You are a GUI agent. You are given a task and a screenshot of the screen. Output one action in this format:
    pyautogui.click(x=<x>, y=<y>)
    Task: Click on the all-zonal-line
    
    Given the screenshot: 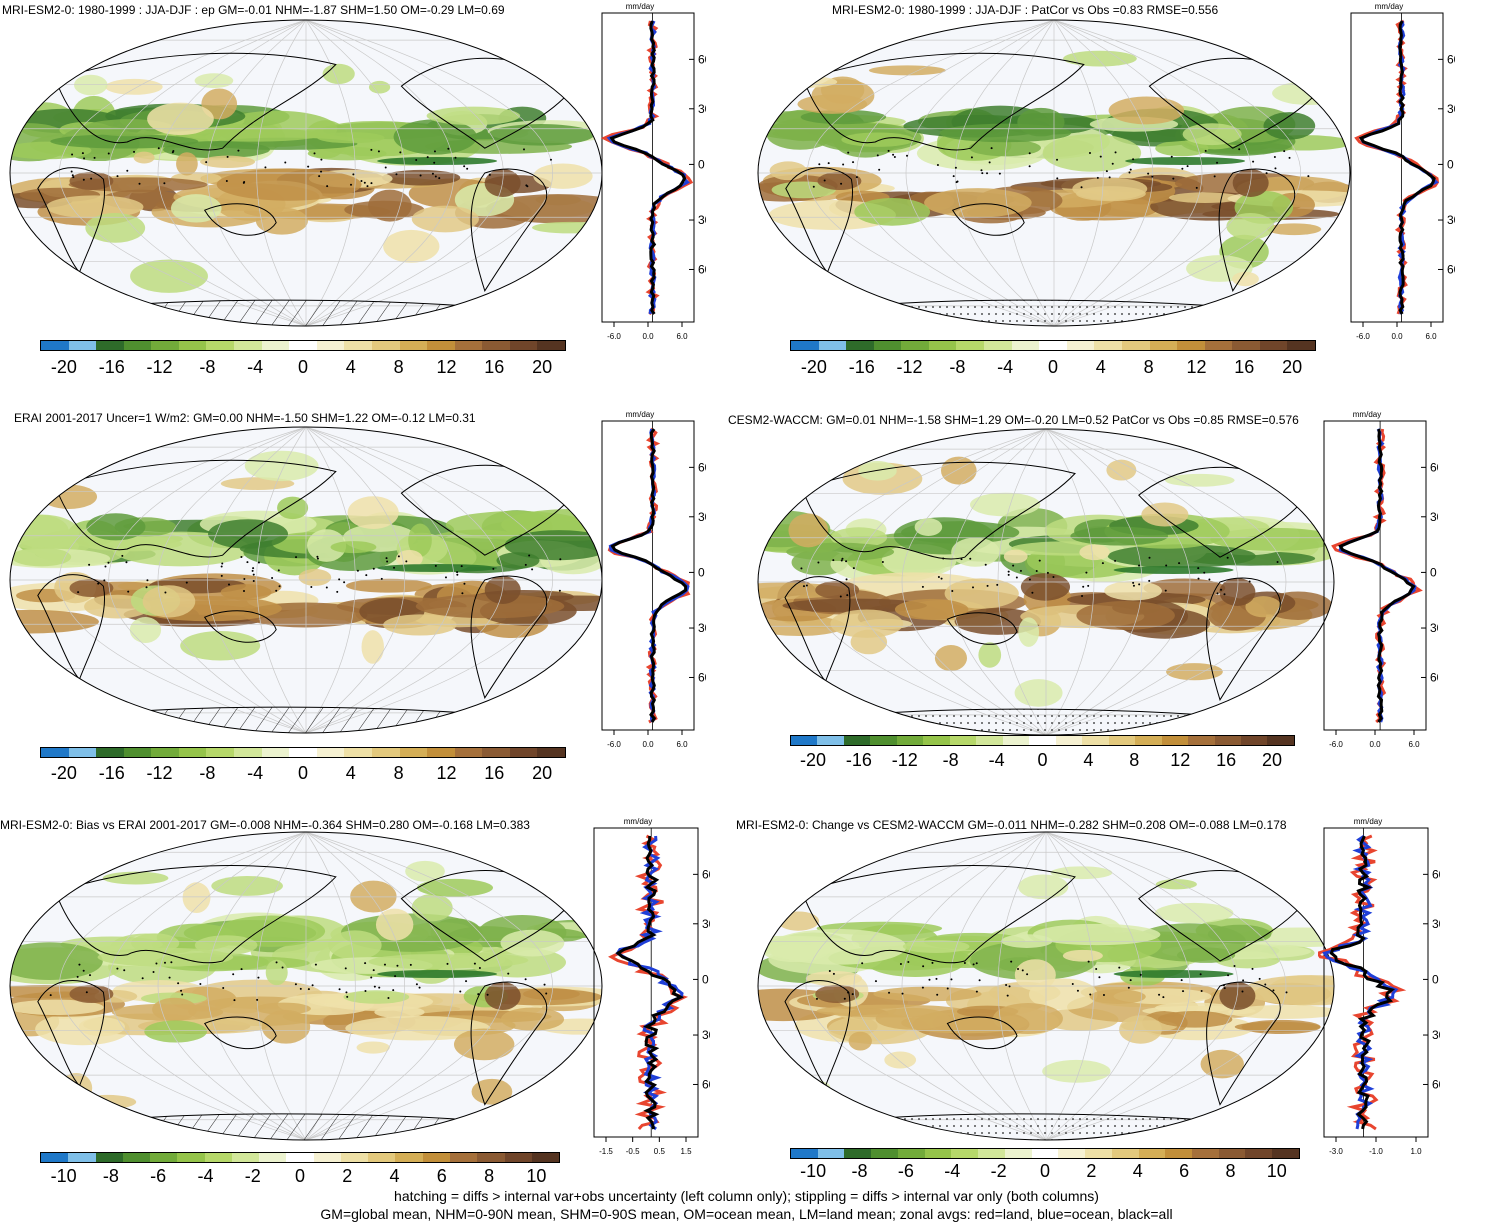 What is the action you would take?
    pyautogui.click(x=648, y=167)
    